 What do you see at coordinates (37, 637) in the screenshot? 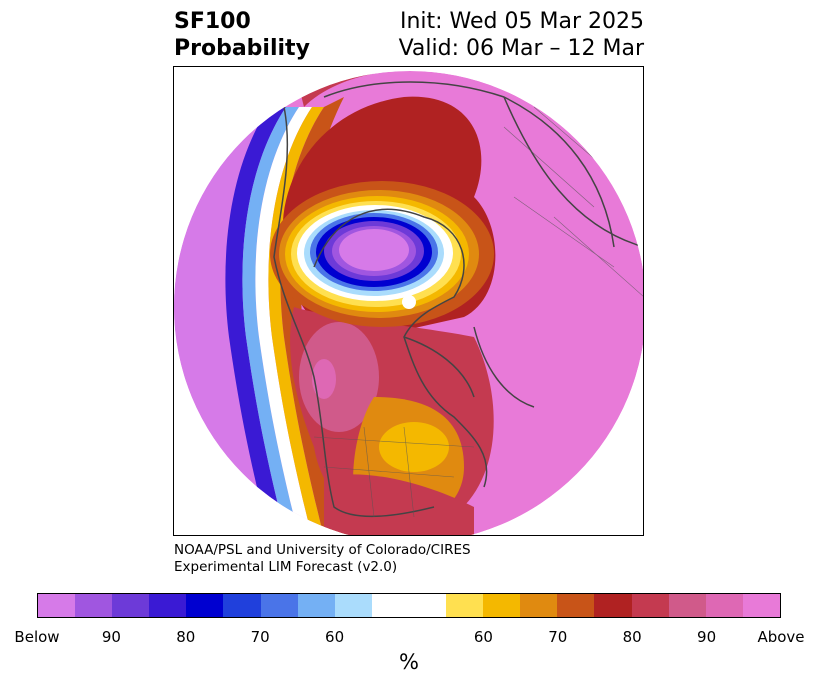
I see `colorbar-tick-label: Below` at bounding box center [37, 637].